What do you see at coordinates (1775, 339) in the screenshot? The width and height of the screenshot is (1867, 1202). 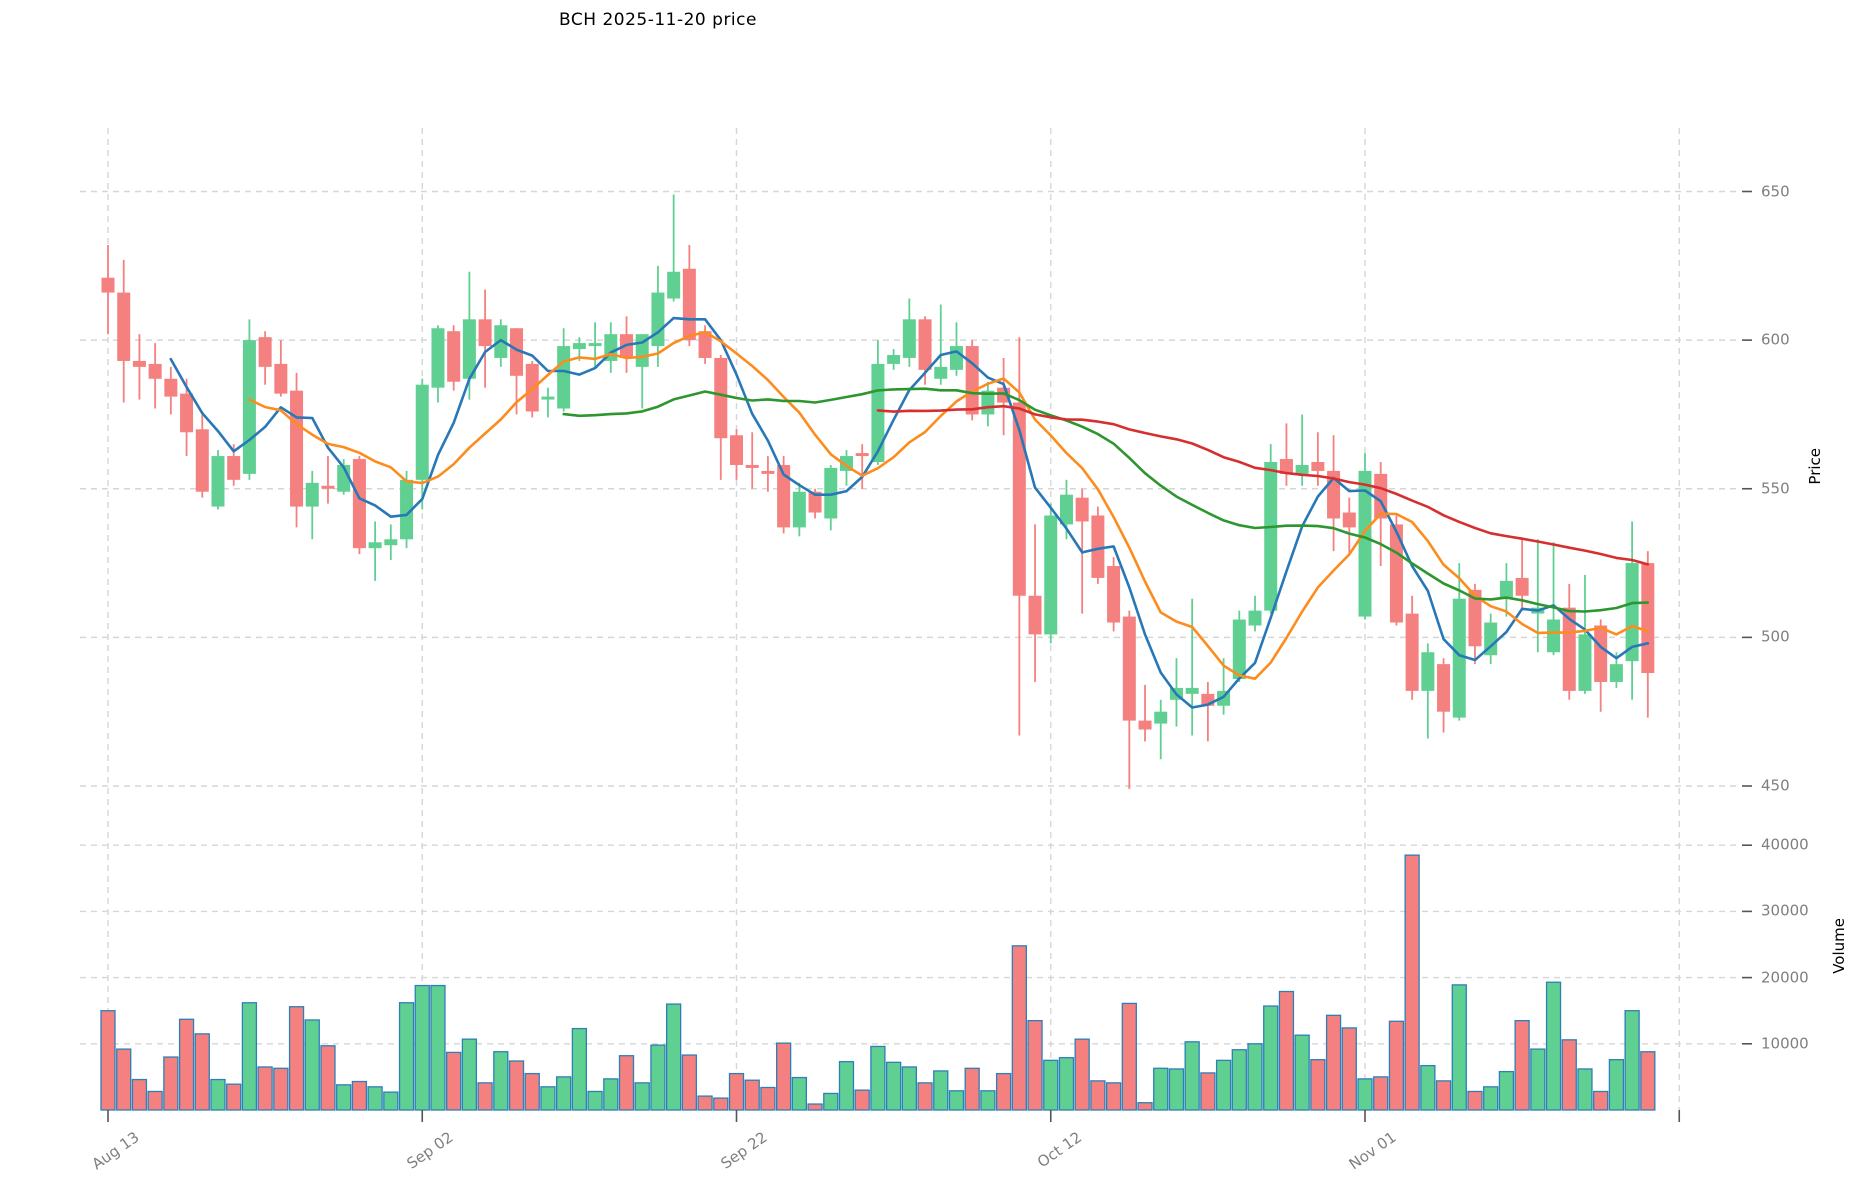 I see `price-tick-label: 600` at bounding box center [1775, 339].